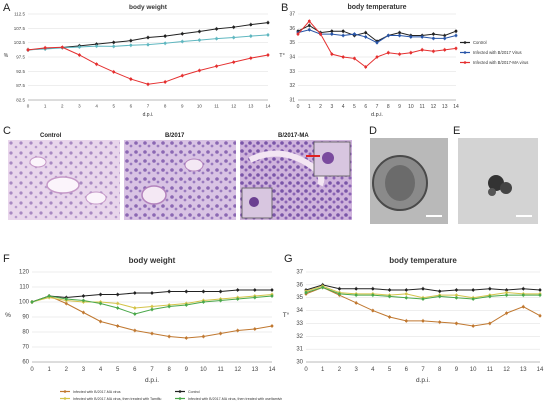 The height and width of the screenshot is (404, 550). I want to click on panel-label-e: E, so click(457, 131).